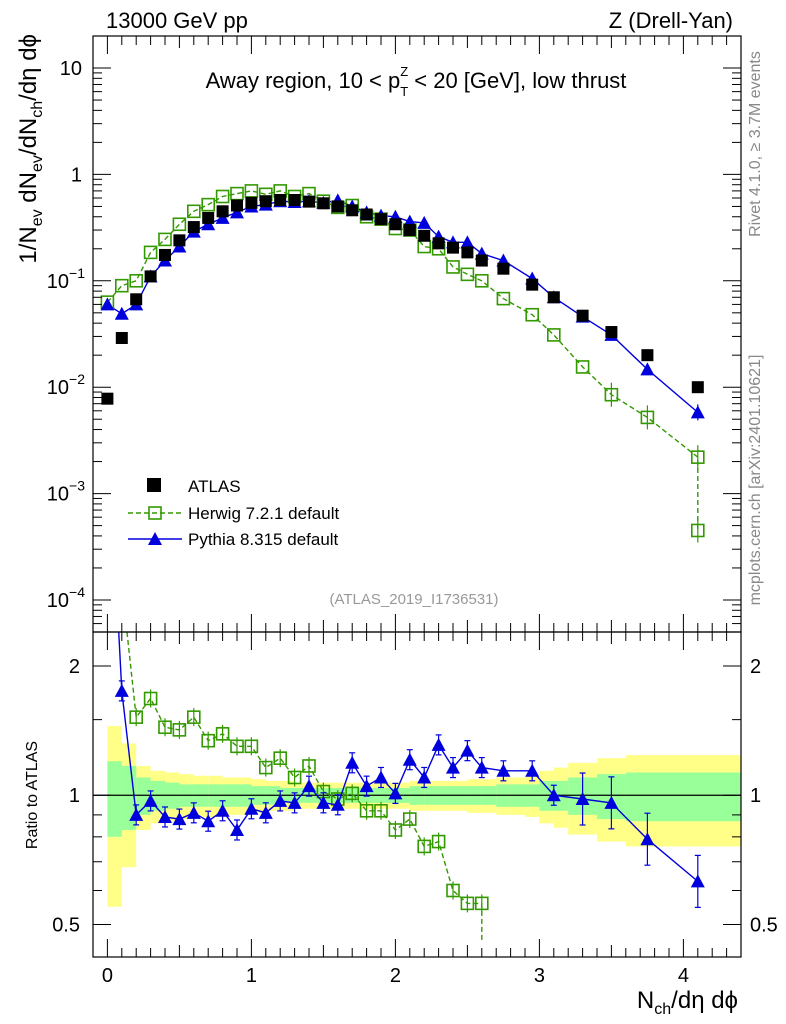 Image resolution: width=786 pixels, height=1024 pixels. What do you see at coordinates (395, 976) in the screenshot?
I see `ratio-xtick-label: 2` at bounding box center [395, 976].